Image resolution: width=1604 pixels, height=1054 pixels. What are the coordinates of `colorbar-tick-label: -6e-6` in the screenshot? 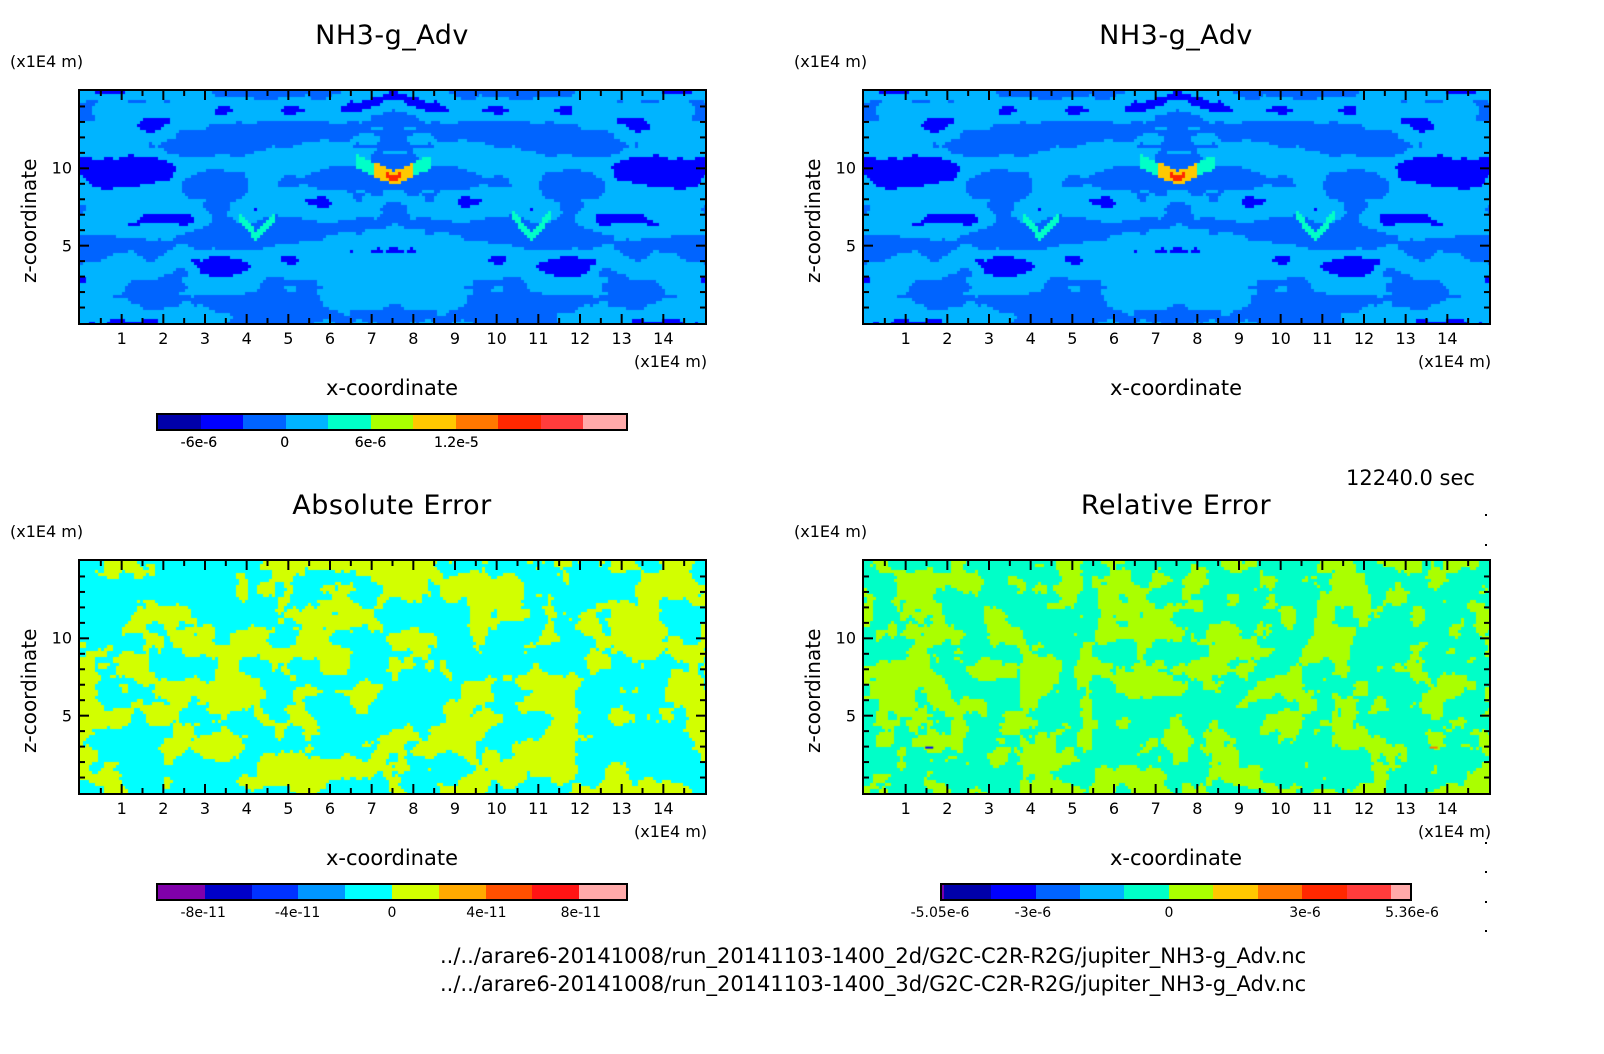 It's located at (199, 443).